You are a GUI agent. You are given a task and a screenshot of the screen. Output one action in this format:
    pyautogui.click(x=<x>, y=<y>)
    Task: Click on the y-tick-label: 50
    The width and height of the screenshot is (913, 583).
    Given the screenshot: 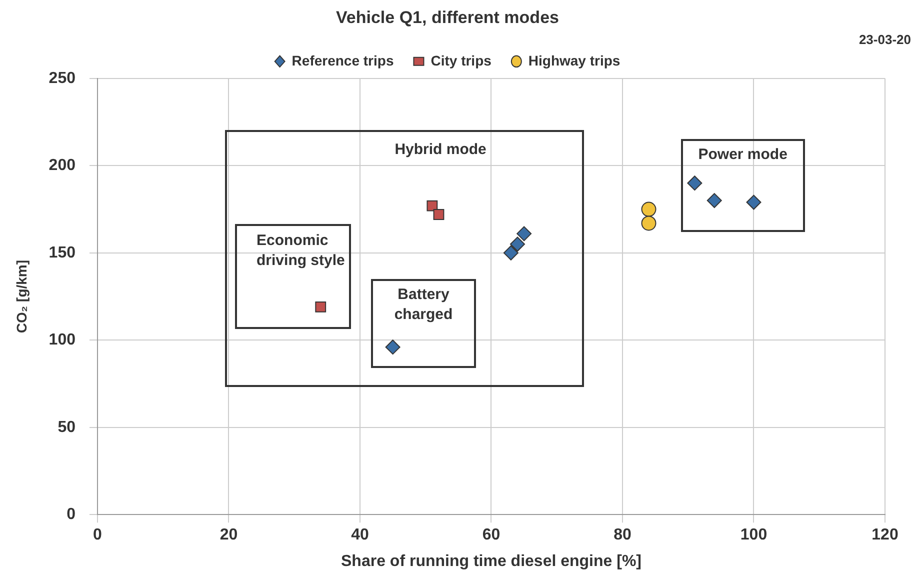 What is the action you would take?
    pyautogui.click(x=67, y=427)
    